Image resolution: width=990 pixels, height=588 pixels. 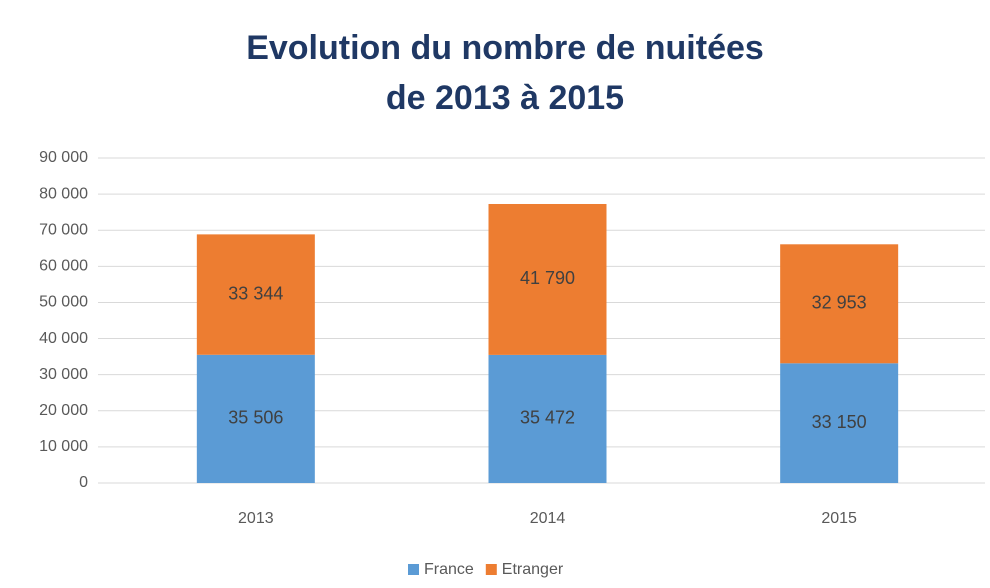 I want to click on x-tick-label: 2015, so click(x=839, y=518).